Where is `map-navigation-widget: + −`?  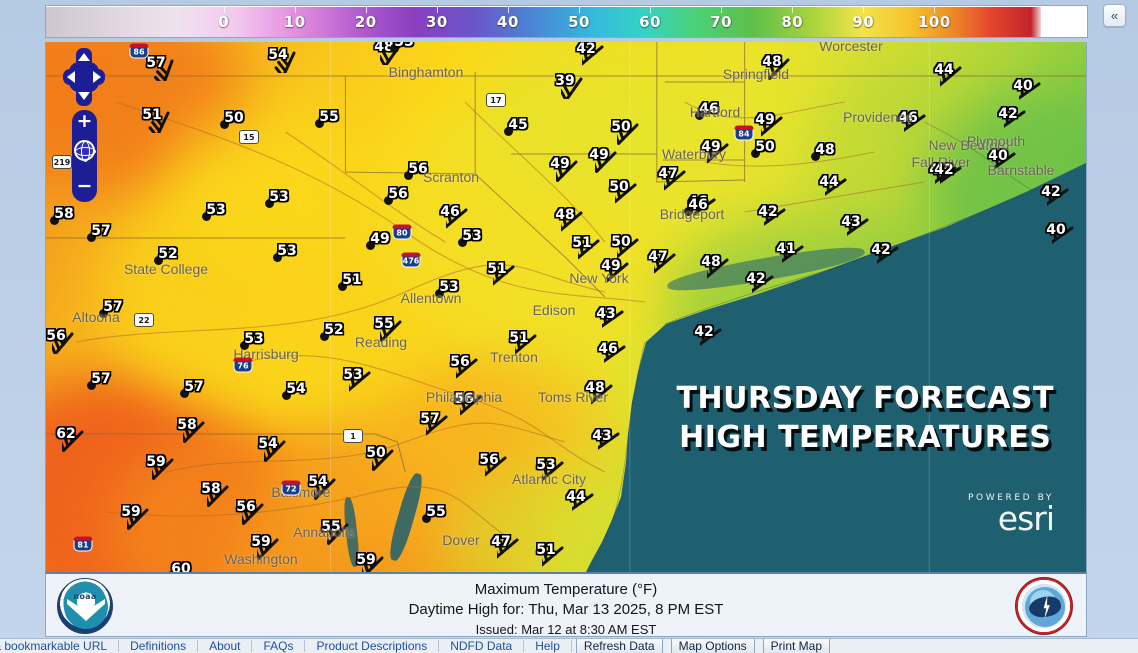 map-navigation-widget: + − is located at coordinates (84, 125).